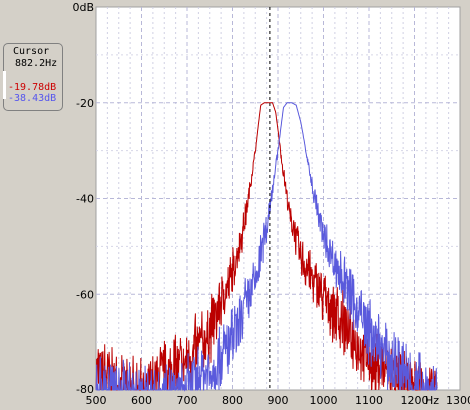  Describe the element at coordinates (32, 87) in the screenshot. I see `cursor-reading-red: -19.78dB` at that location.